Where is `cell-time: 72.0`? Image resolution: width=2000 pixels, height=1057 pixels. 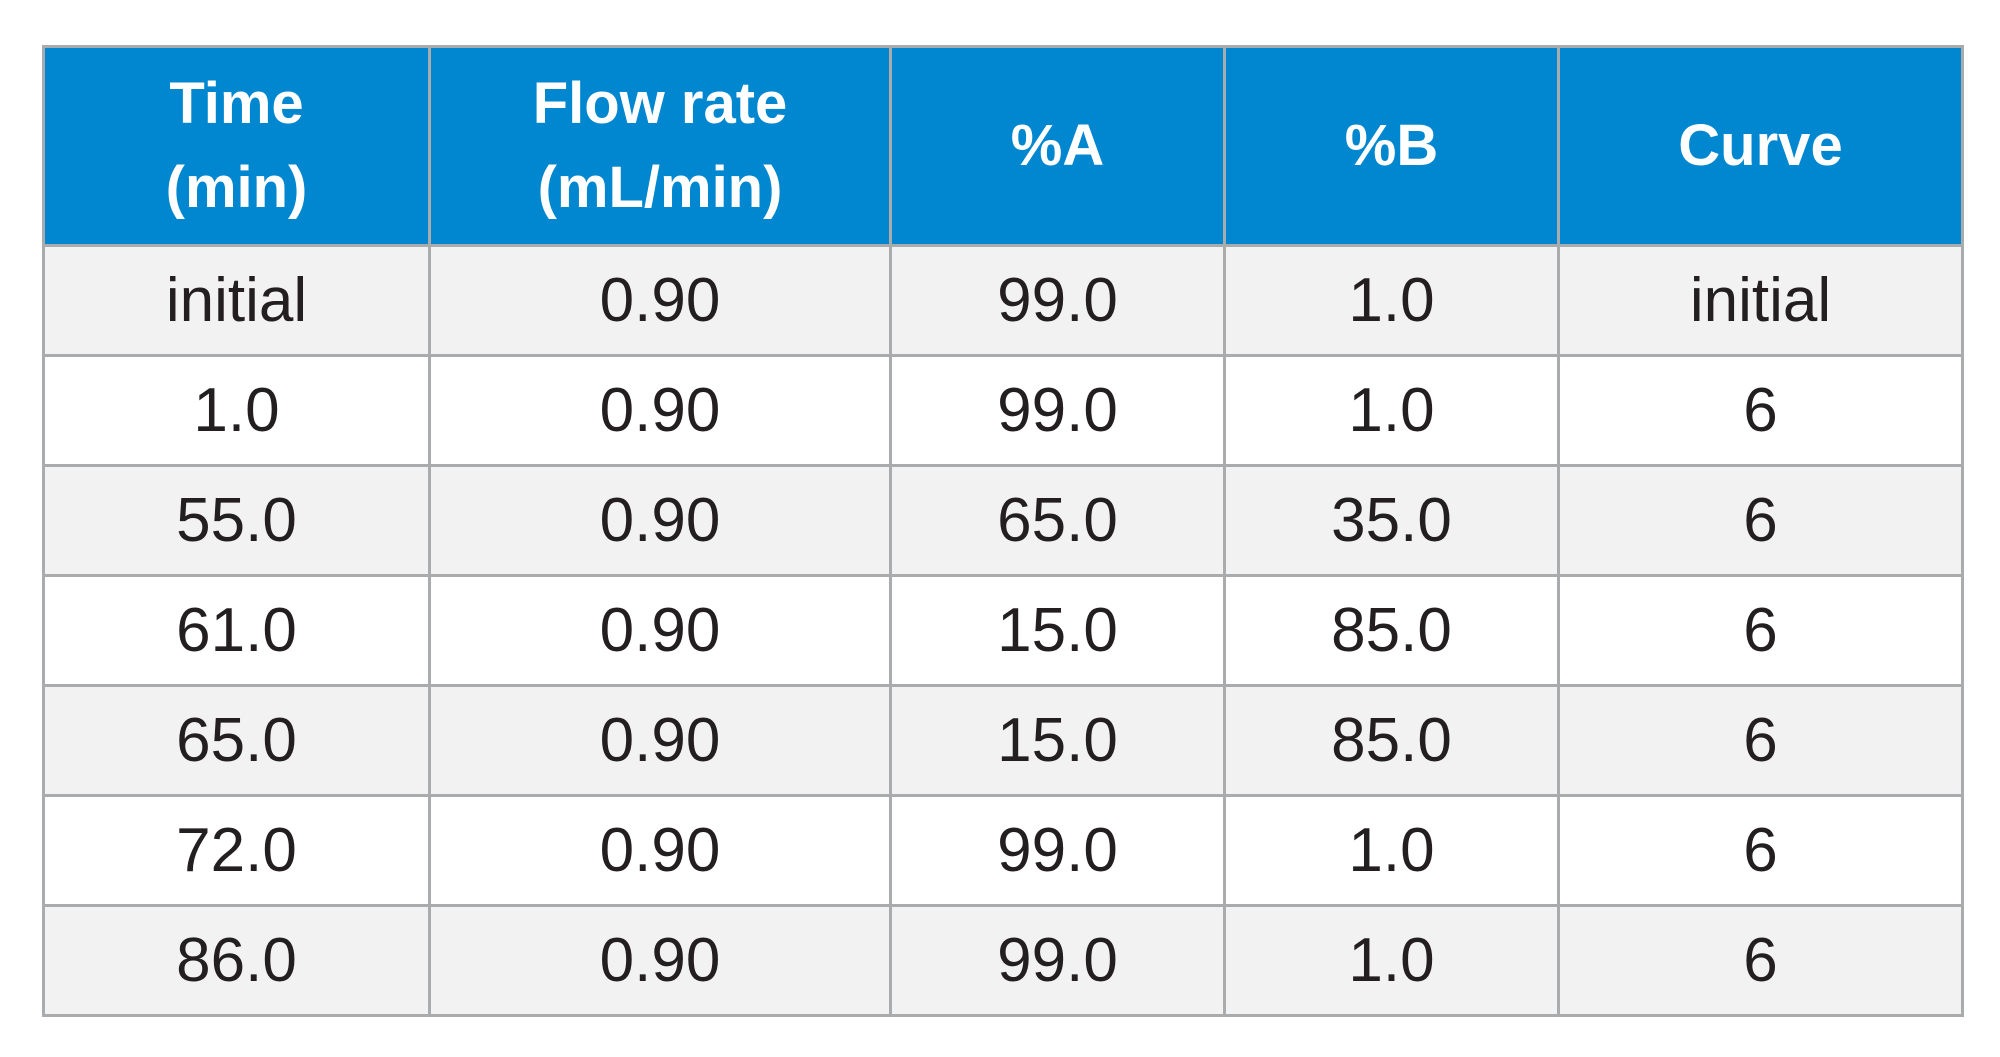
cell-time: 72.0 is located at coordinates (236, 850).